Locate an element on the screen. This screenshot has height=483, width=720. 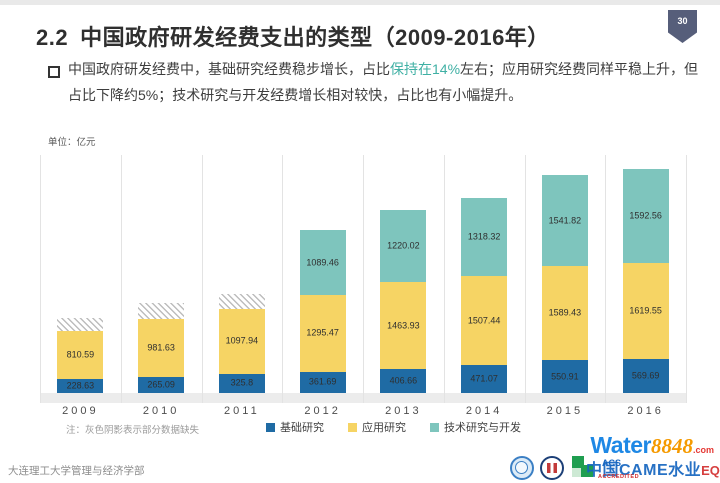
bullet-square-icon is located at coordinates (54, 72).